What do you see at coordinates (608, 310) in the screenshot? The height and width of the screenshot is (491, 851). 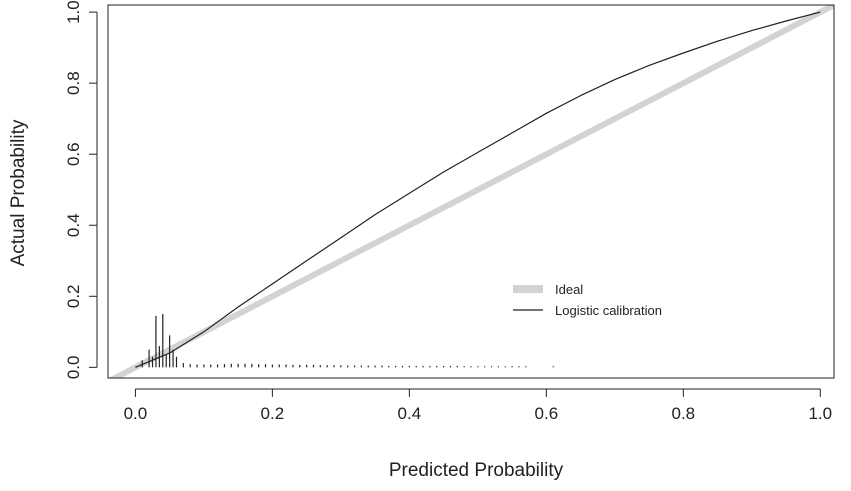 I see `legend-logistic-label: Logistic calibration` at bounding box center [608, 310].